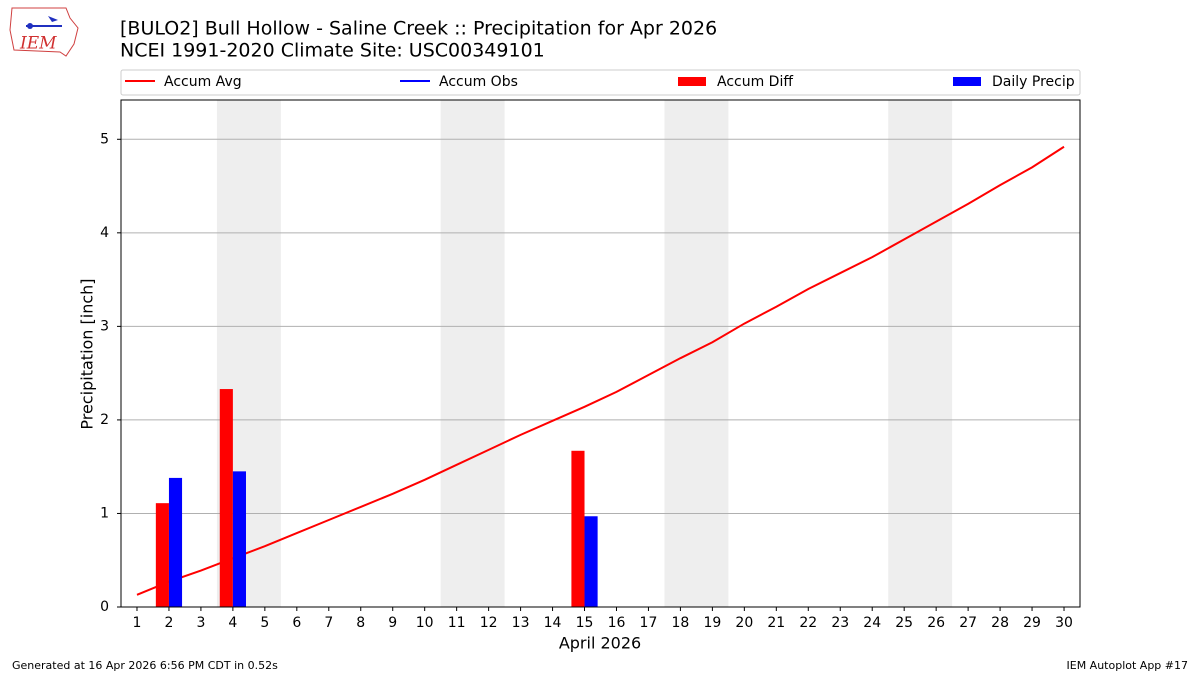 The width and height of the screenshot is (1200, 675). I want to click on legend-label: Accum Avg, so click(203, 82).